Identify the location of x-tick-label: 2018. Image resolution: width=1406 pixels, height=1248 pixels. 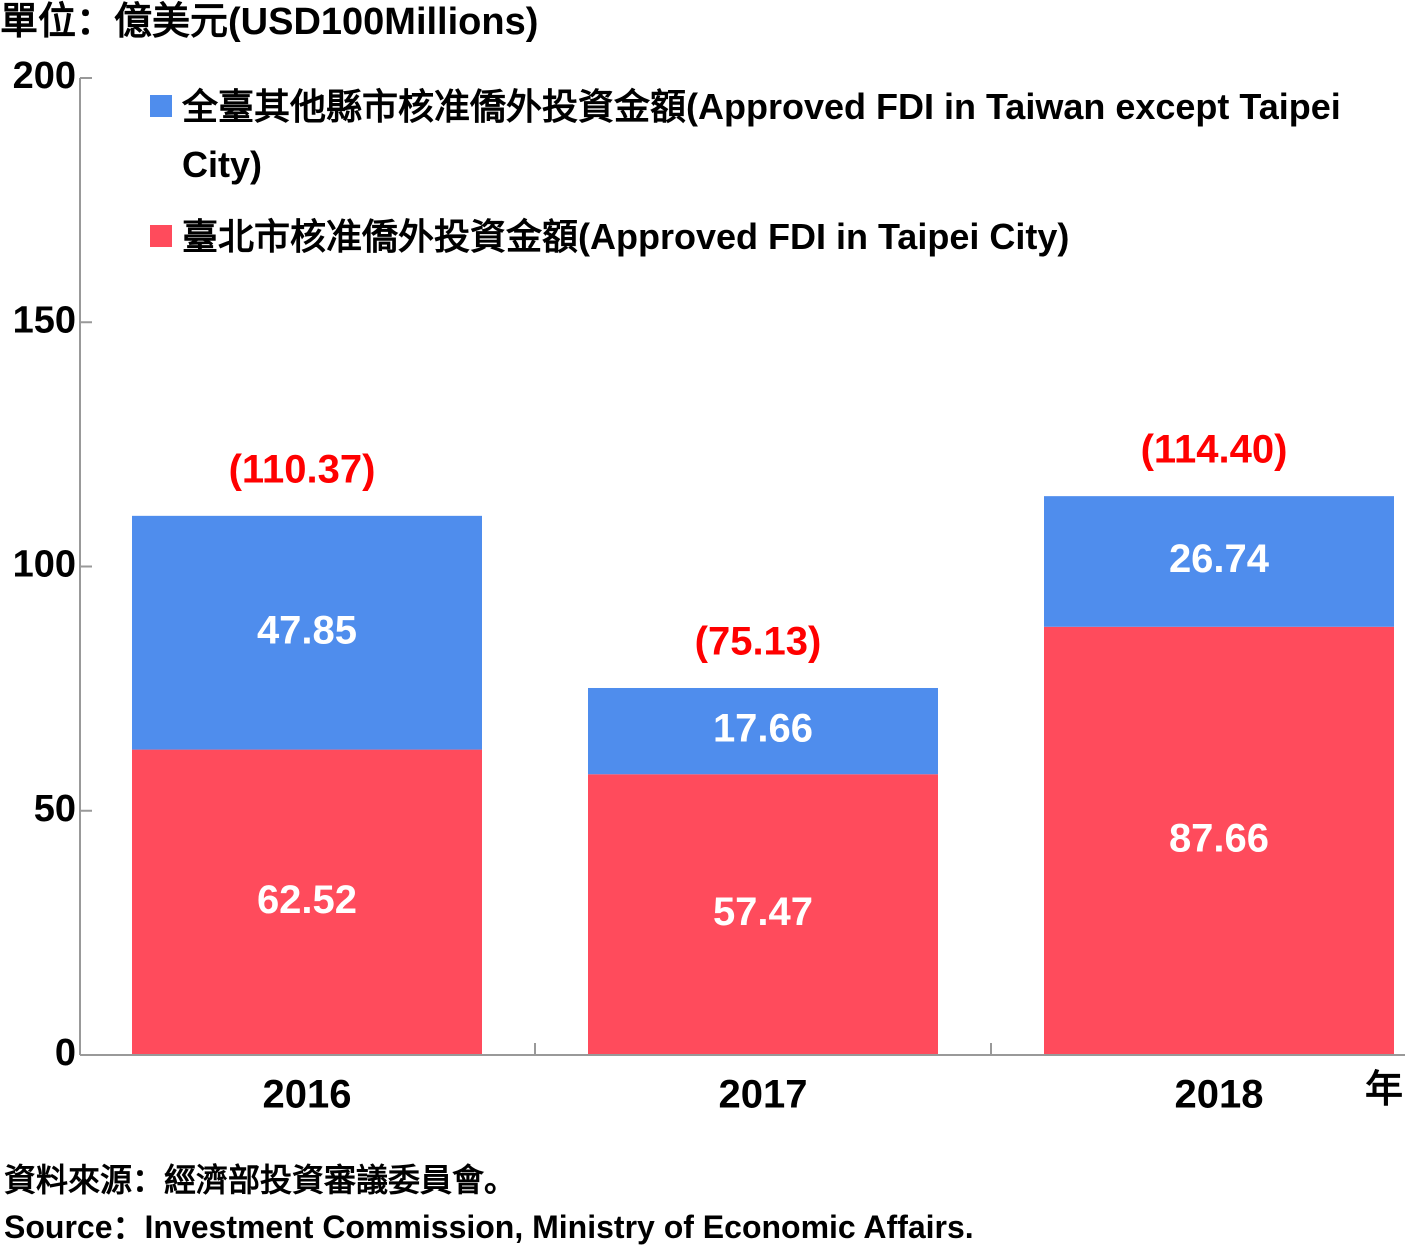
(1219, 1095).